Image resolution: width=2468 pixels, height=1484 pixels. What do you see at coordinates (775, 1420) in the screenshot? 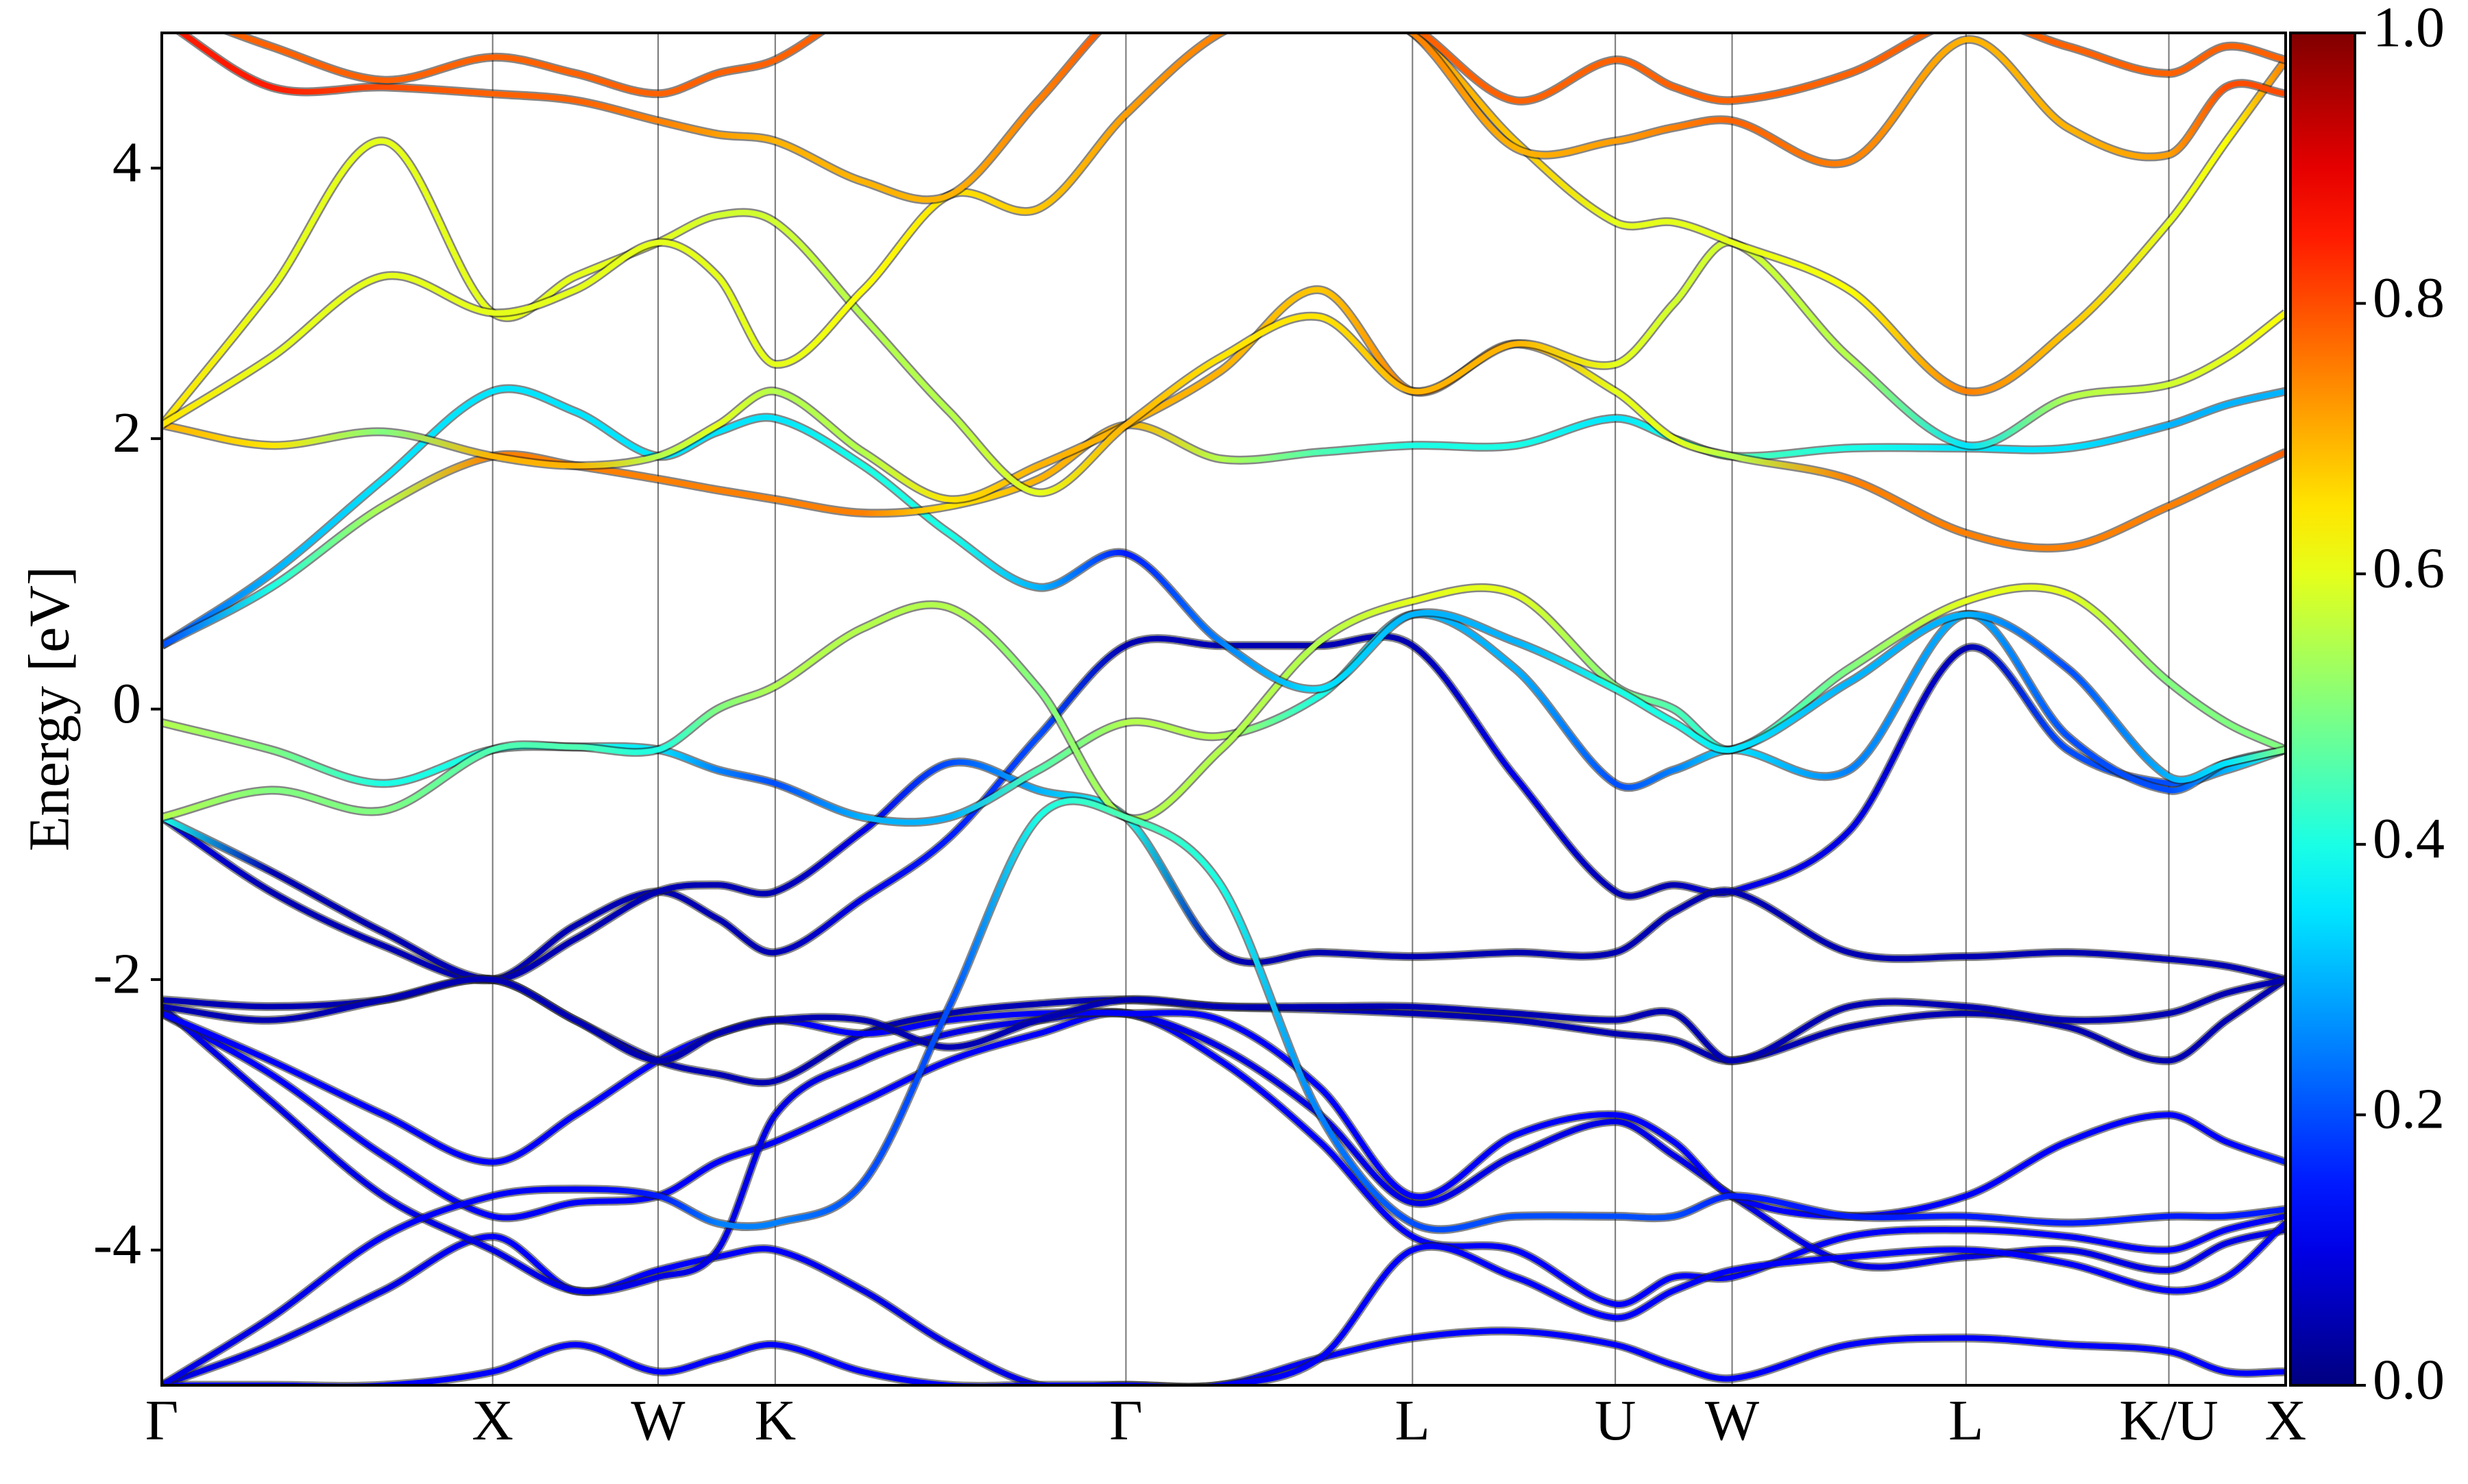
I see `x-tick-label: K` at bounding box center [775, 1420].